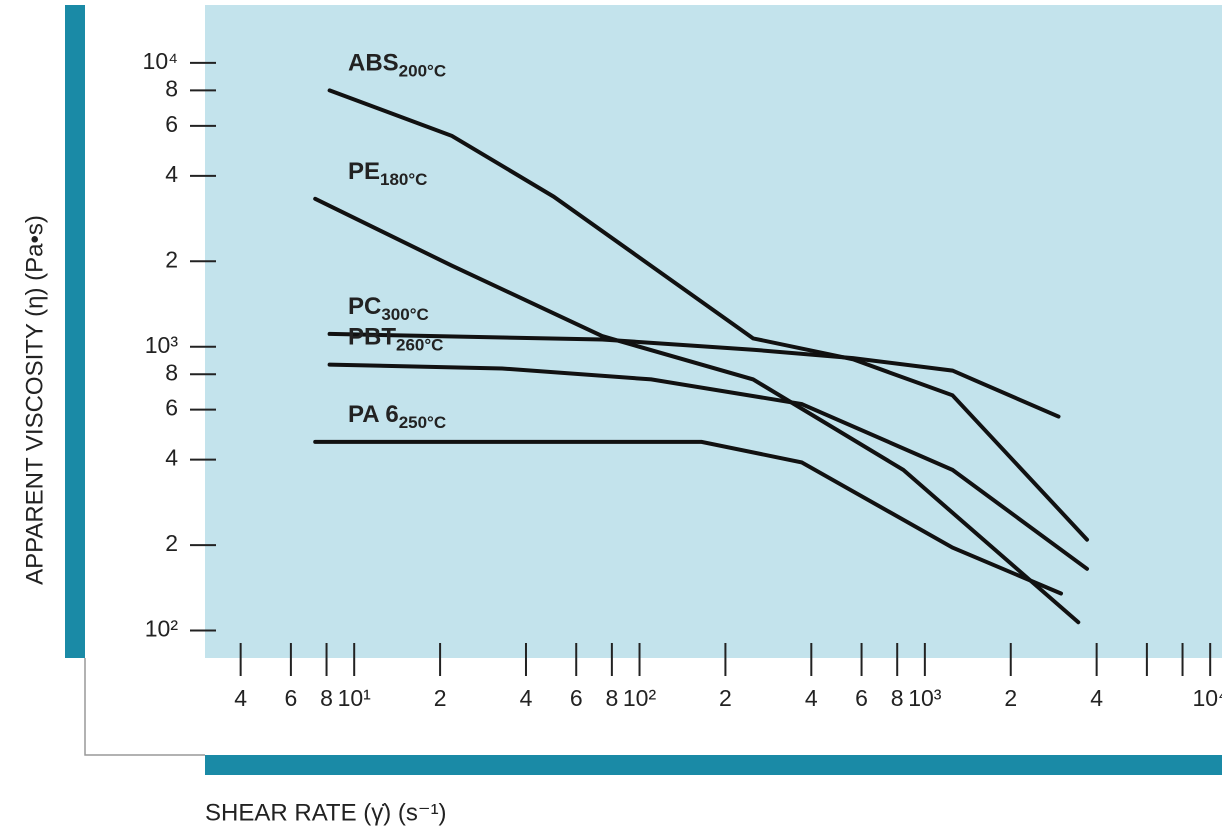 The height and width of the screenshot is (830, 1222). What do you see at coordinates (1207, 698) in the screenshot?
I see `x-tick-label: 10⁴` at bounding box center [1207, 698].